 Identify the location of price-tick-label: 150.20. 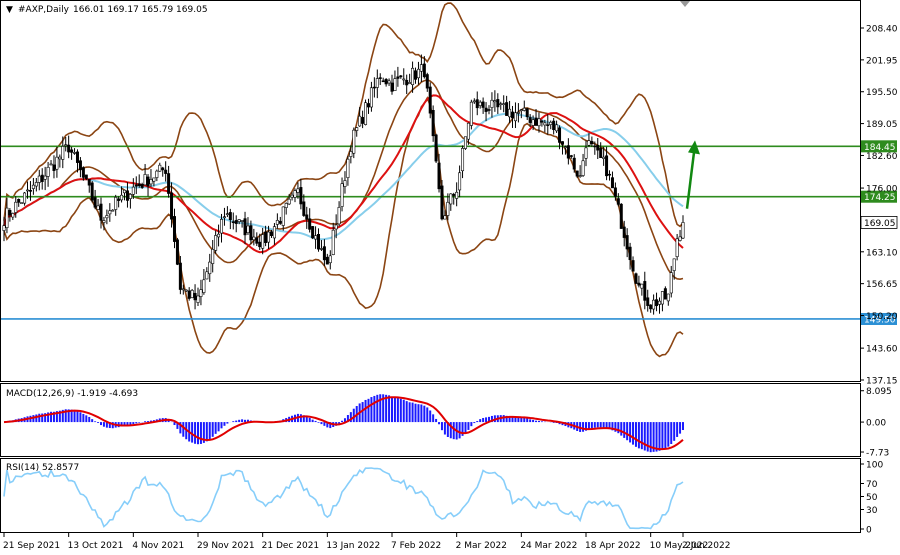
(882, 317).